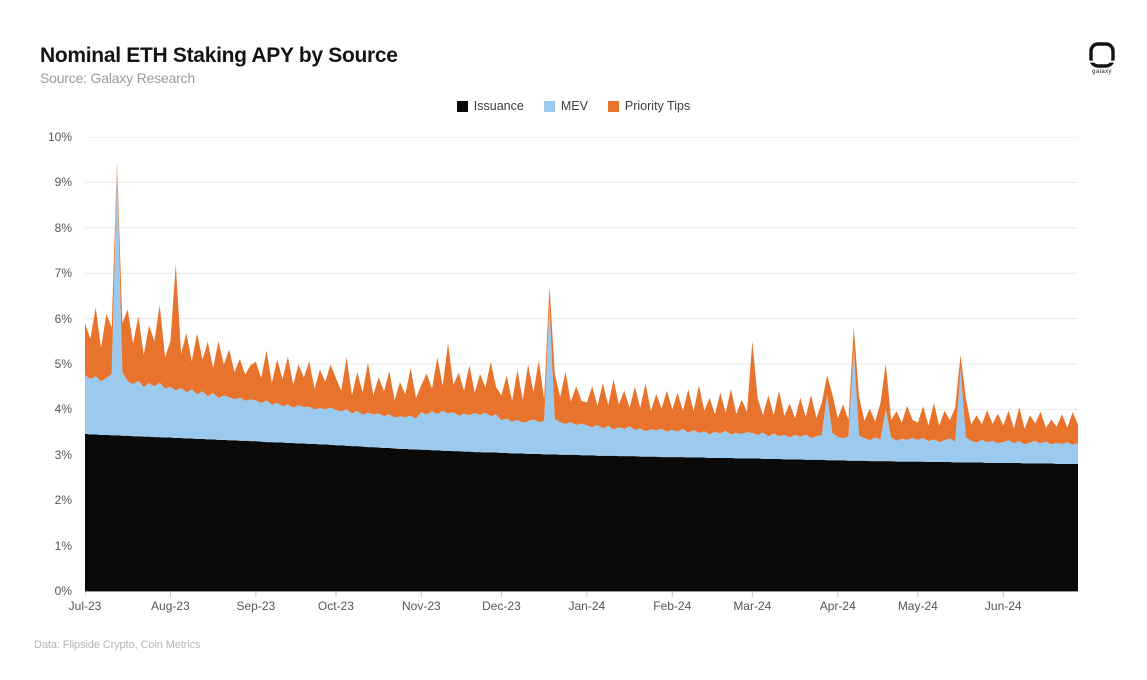 The image size is (1147, 680). What do you see at coordinates (170, 606) in the screenshot?
I see `x-axis-tick-label: Aug-23` at bounding box center [170, 606].